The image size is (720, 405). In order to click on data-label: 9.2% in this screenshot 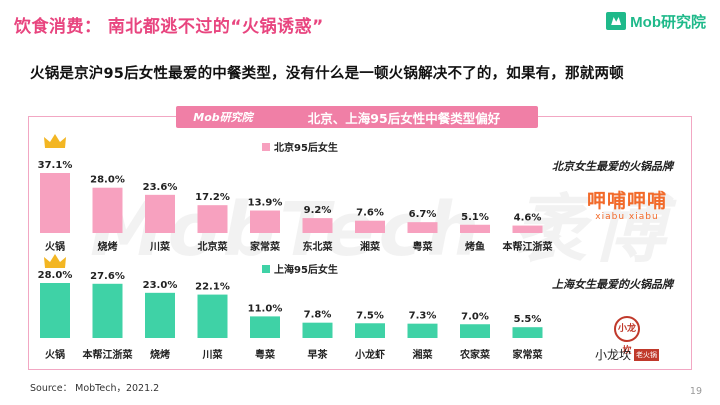, I will do `click(318, 210)`.